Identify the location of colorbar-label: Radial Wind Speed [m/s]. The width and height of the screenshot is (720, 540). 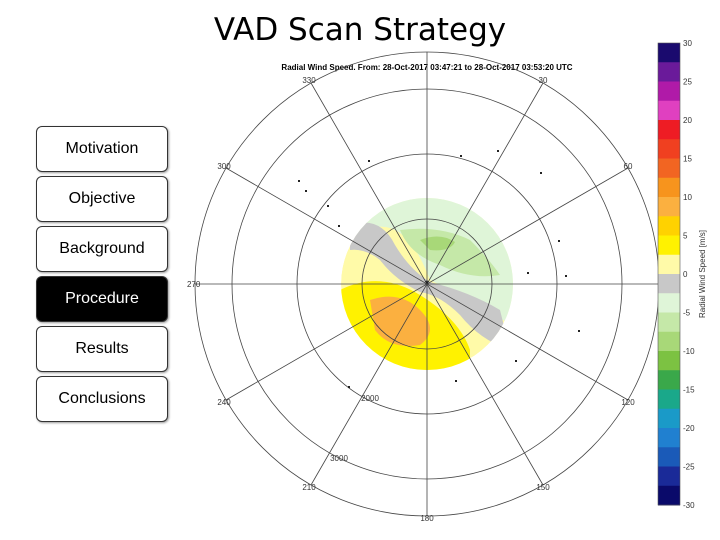
(702, 274).